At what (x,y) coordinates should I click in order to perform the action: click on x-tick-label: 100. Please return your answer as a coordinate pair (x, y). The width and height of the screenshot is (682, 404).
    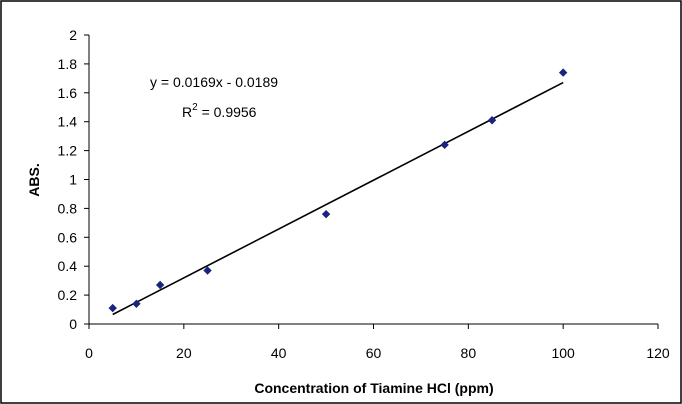
    Looking at the image, I should click on (563, 353).